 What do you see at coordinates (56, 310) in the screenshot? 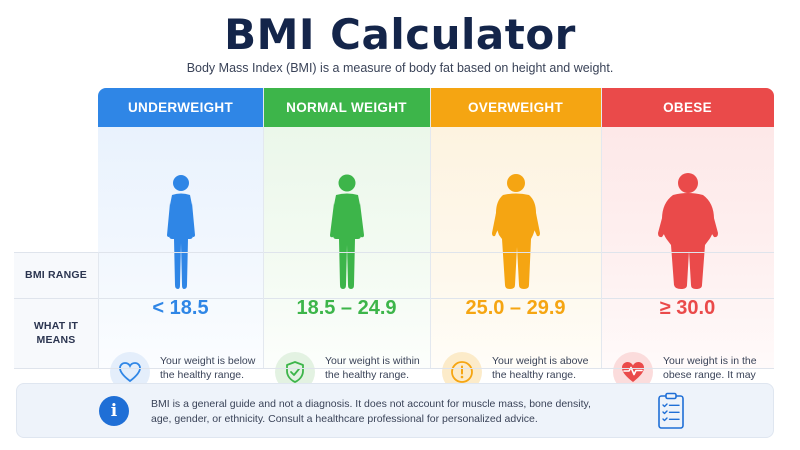
I see `row-label-column` at bounding box center [56, 310].